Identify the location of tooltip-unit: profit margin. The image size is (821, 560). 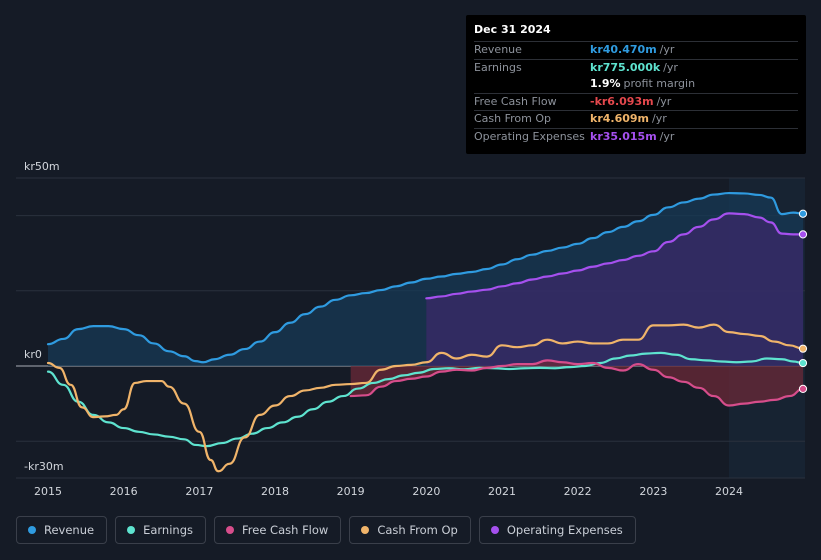
(659, 83).